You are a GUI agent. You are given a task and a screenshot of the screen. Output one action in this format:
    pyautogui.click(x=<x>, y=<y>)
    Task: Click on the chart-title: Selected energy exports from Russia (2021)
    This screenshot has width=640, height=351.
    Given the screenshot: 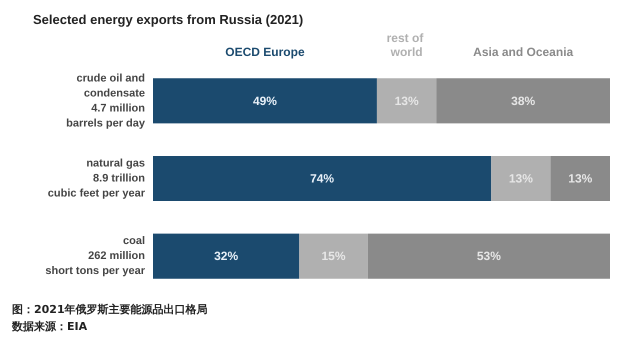 What is the action you would take?
    pyautogui.click(x=168, y=19)
    